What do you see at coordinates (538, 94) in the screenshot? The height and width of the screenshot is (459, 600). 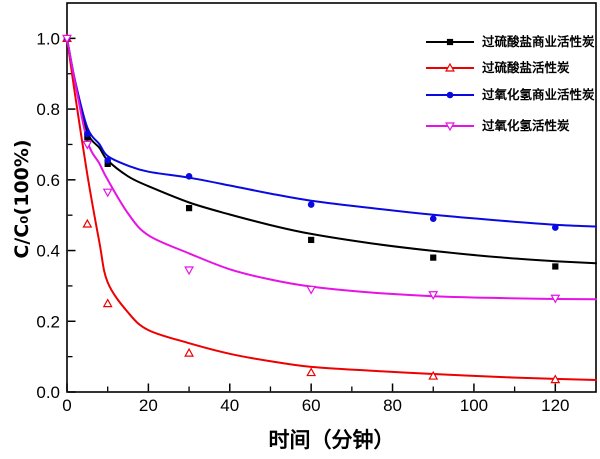 I see `legend-label: 过氧化氢商业活性炭` at bounding box center [538, 94].